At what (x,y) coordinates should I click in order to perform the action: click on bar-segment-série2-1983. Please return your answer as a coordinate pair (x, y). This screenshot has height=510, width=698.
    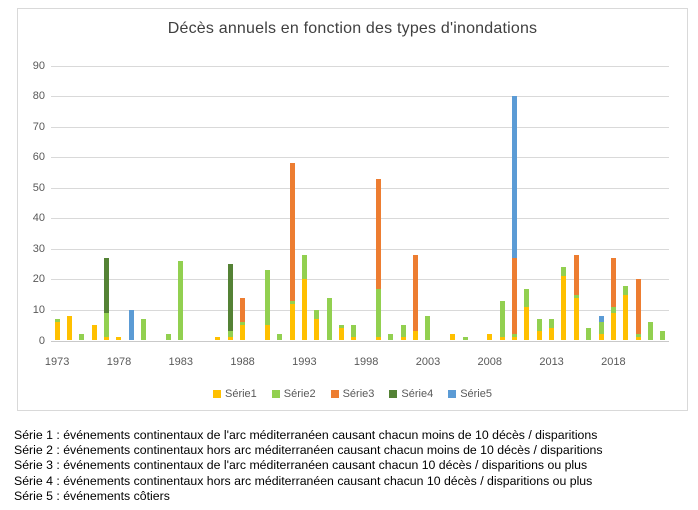
    Looking at the image, I should click on (181, 301).